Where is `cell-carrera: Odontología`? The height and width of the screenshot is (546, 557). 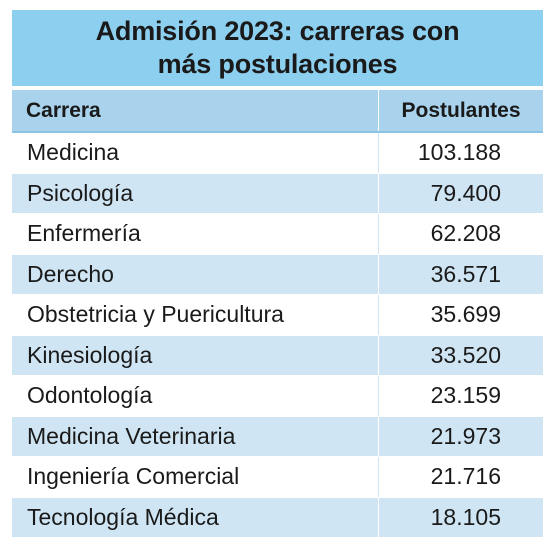 cell-carrera: Odontología is located at coordinates (195, 396).